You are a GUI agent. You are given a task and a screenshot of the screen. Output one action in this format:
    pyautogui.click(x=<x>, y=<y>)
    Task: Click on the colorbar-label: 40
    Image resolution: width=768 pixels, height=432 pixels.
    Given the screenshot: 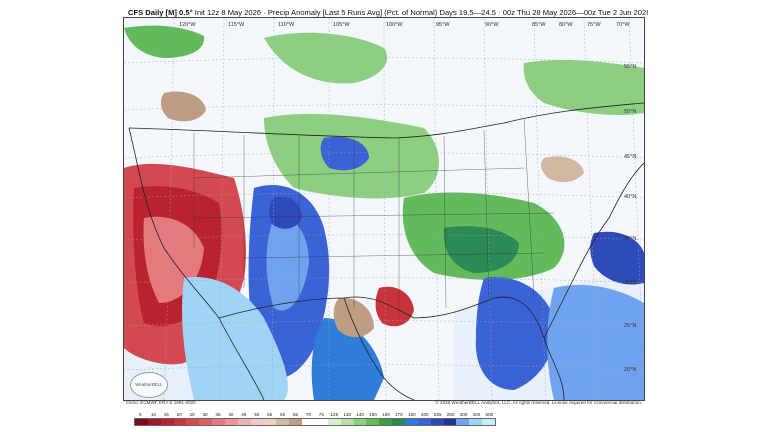 What is the action you would take?
    pyautogui.click(x=231, y=414)
    